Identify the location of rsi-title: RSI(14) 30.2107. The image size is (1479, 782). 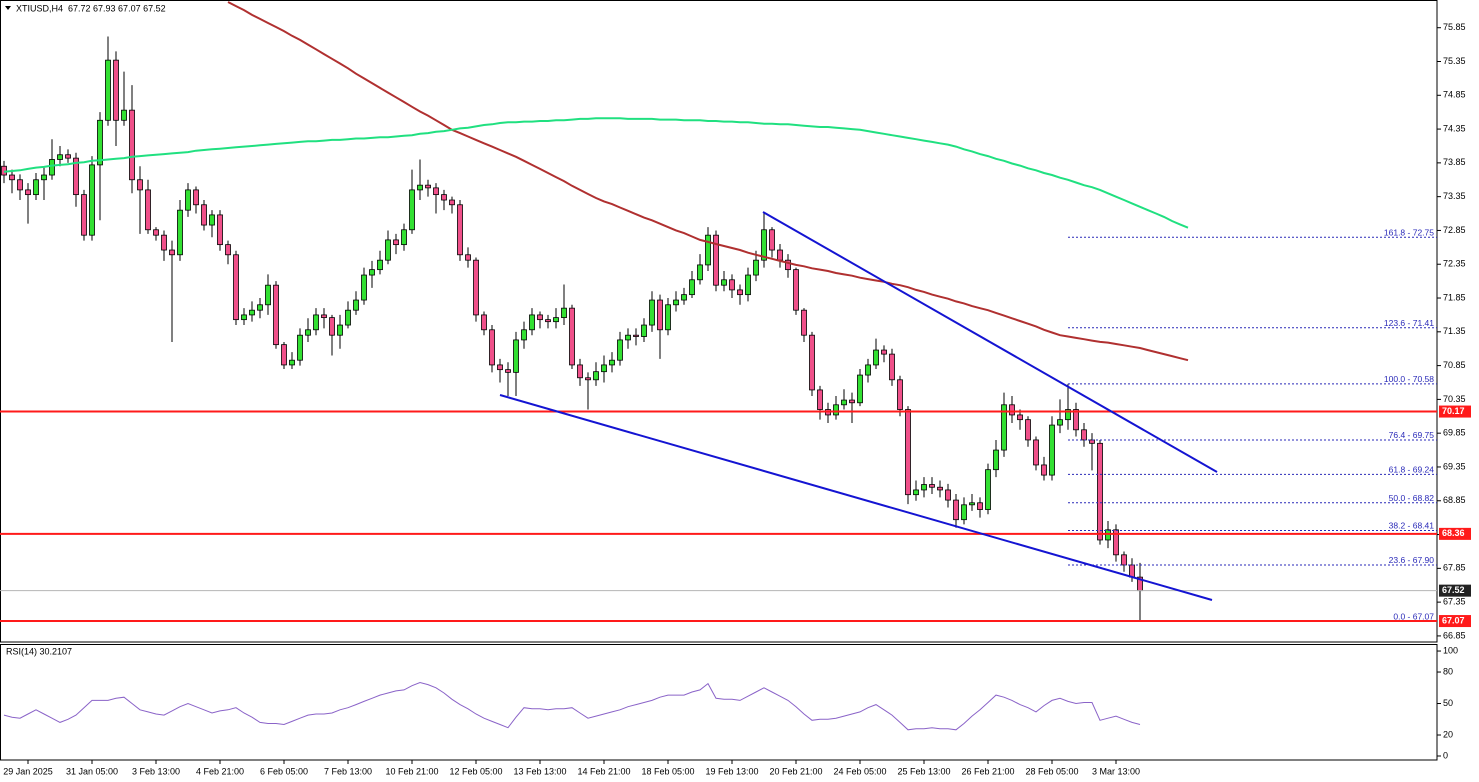
(39, 651).